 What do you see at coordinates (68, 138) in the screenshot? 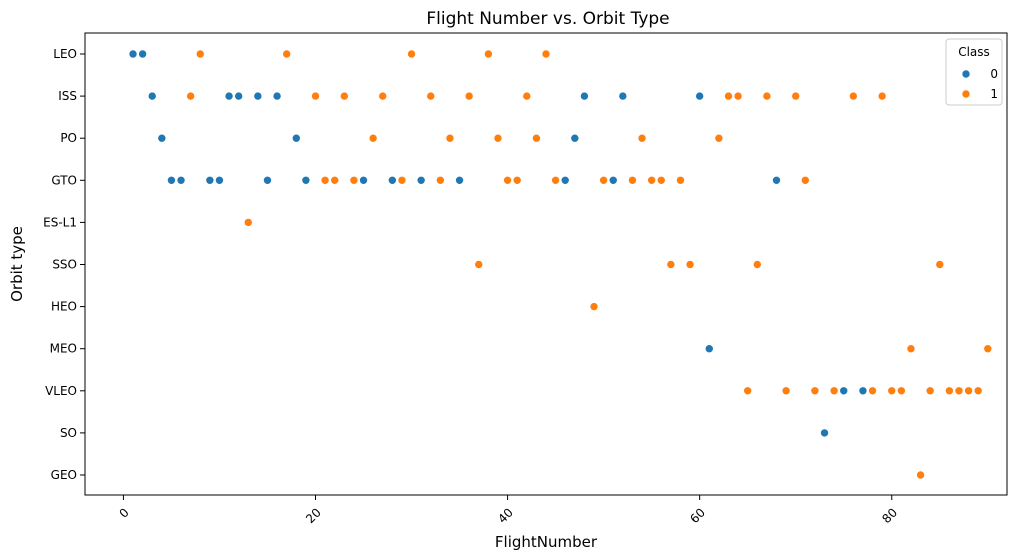
I see `y-tick-label: PO` at bounding box center [68, 138].